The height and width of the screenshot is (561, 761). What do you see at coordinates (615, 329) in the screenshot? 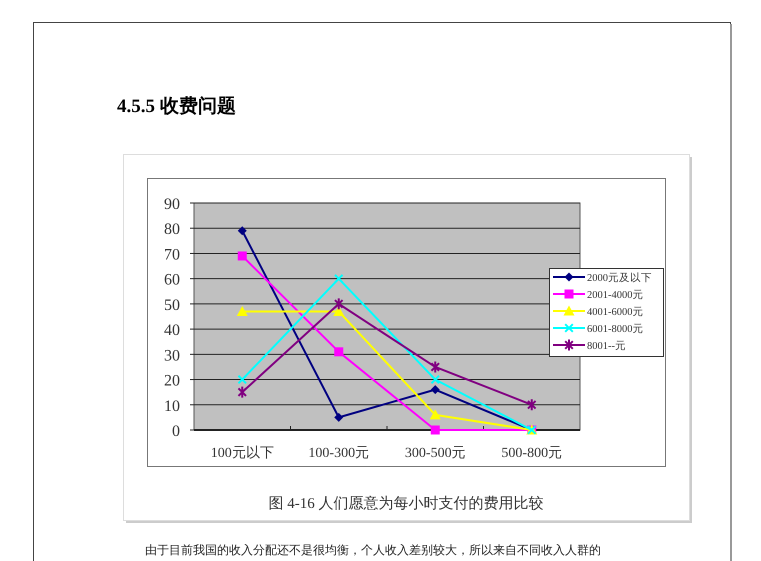
I see `legend-label: 6001-8000元` at bounding box center [615, 329].